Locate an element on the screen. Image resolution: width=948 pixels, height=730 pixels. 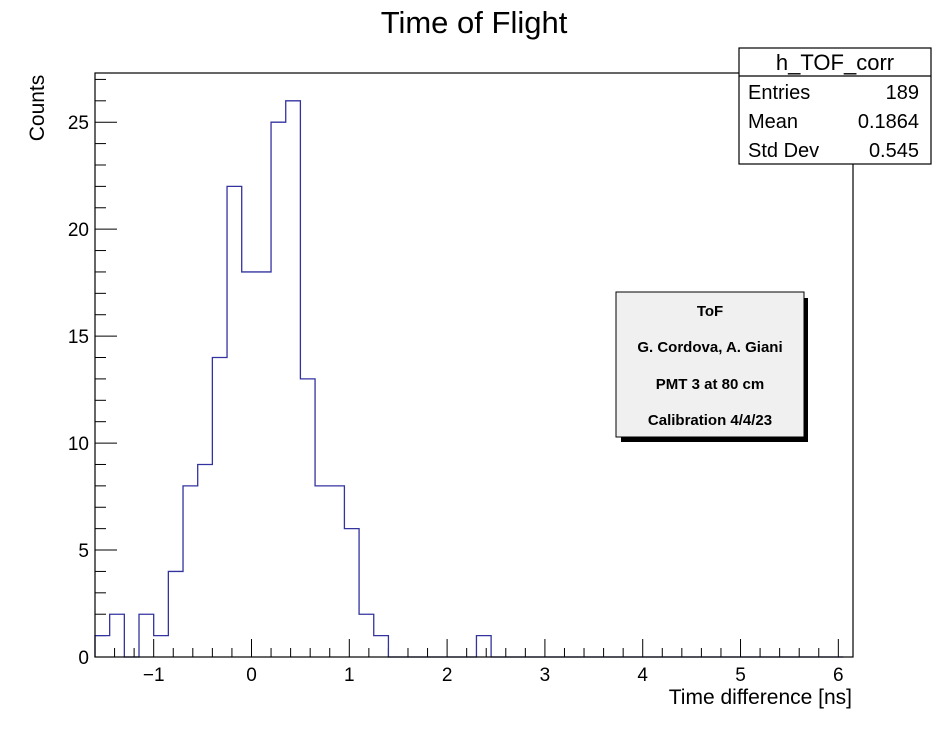
annotation-line-1: ToF is located at coordinates (710, 311).